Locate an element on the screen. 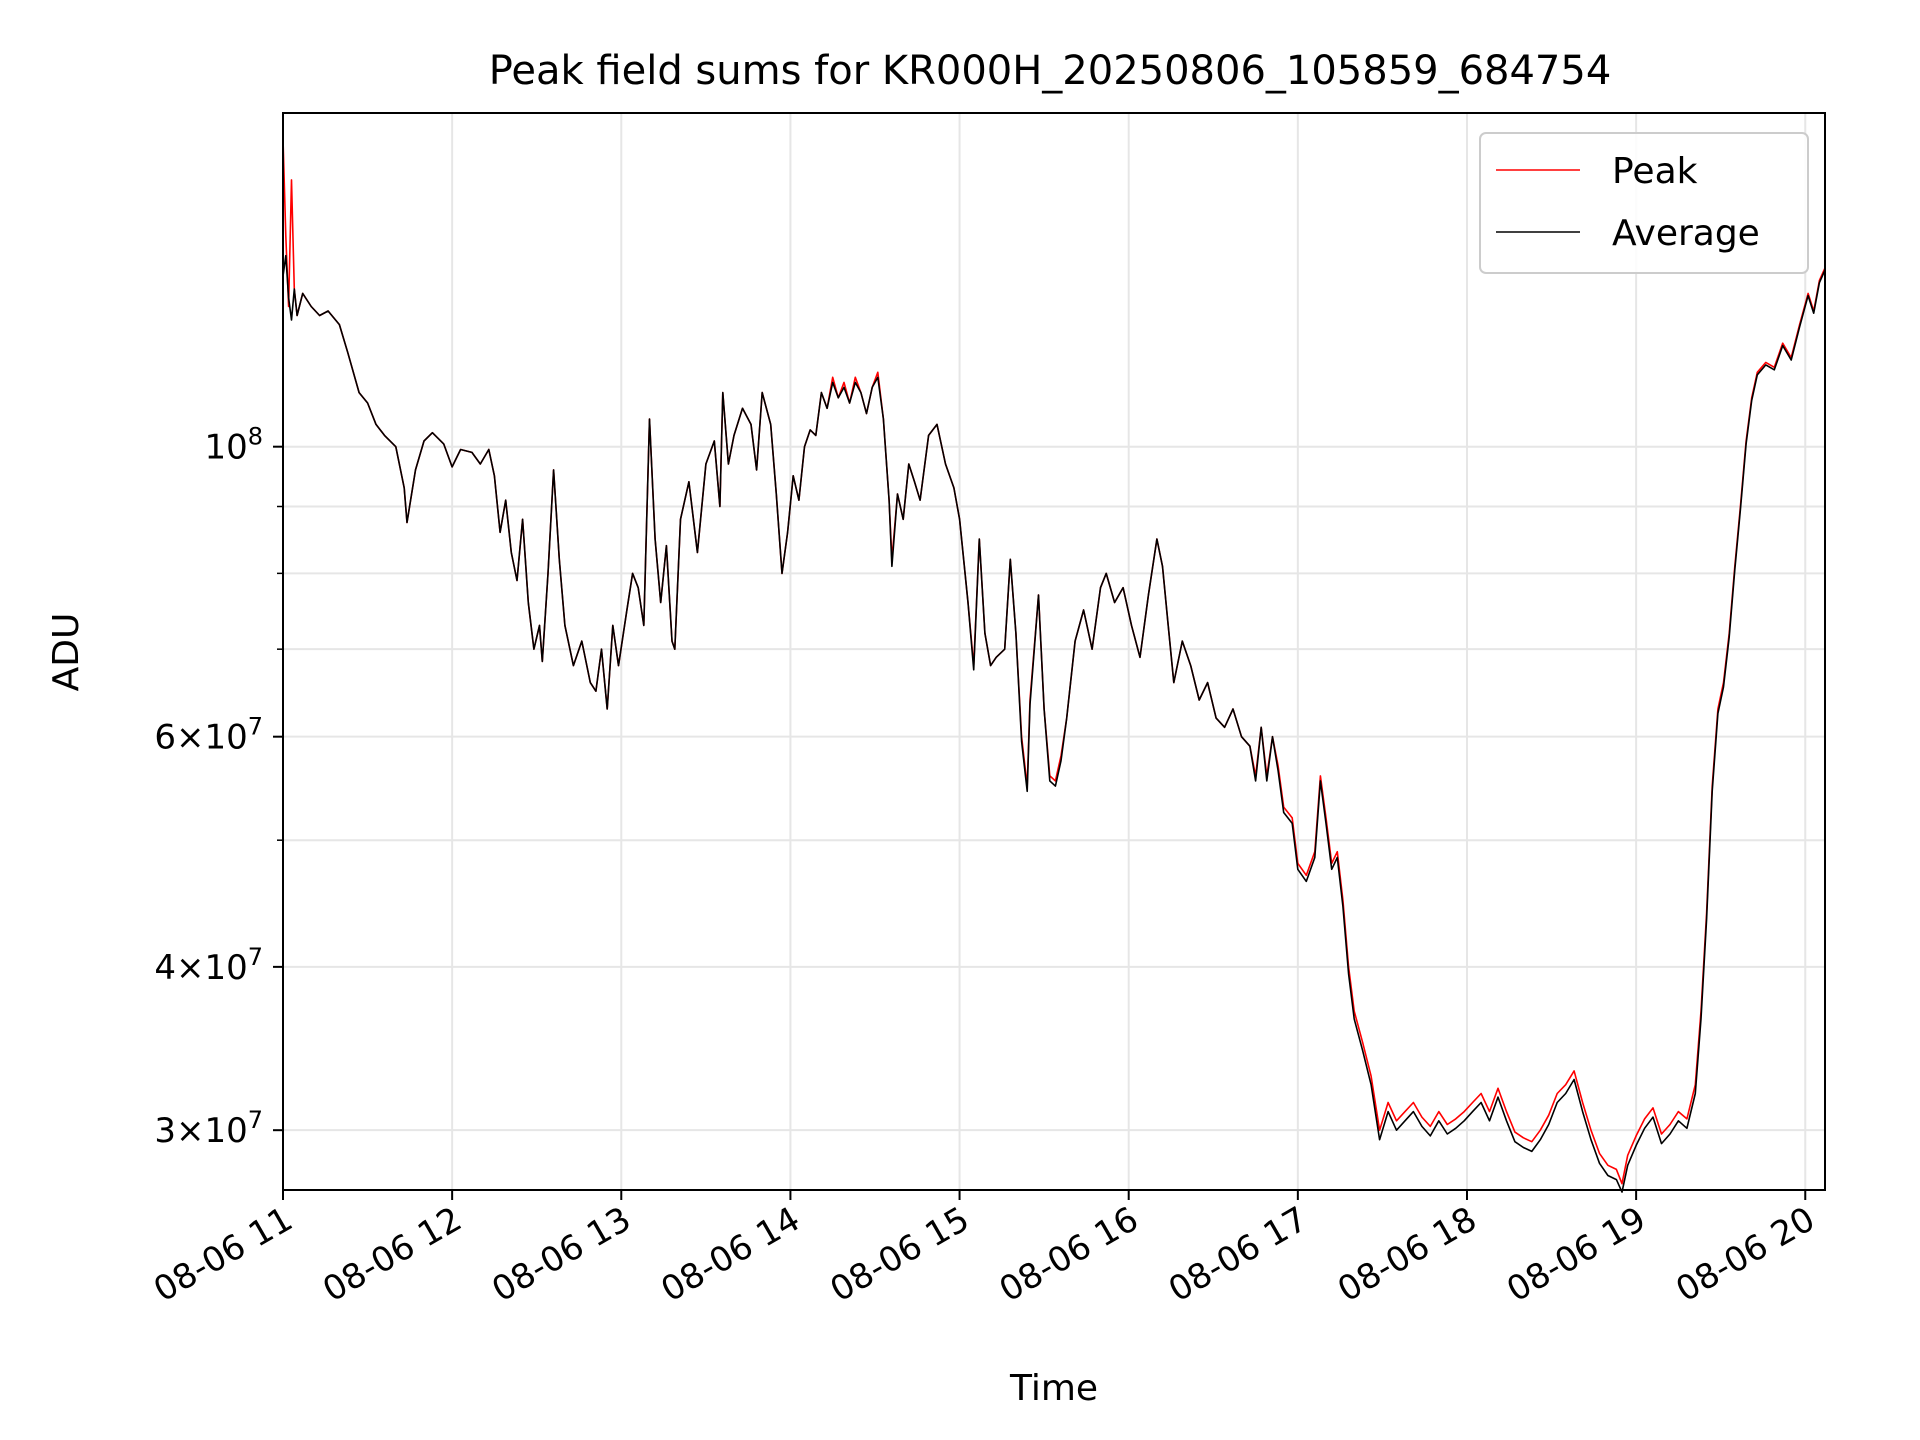 The height and width of the screenshot is (1440, 1920). legend-box is located at coordinates (1644, 203).